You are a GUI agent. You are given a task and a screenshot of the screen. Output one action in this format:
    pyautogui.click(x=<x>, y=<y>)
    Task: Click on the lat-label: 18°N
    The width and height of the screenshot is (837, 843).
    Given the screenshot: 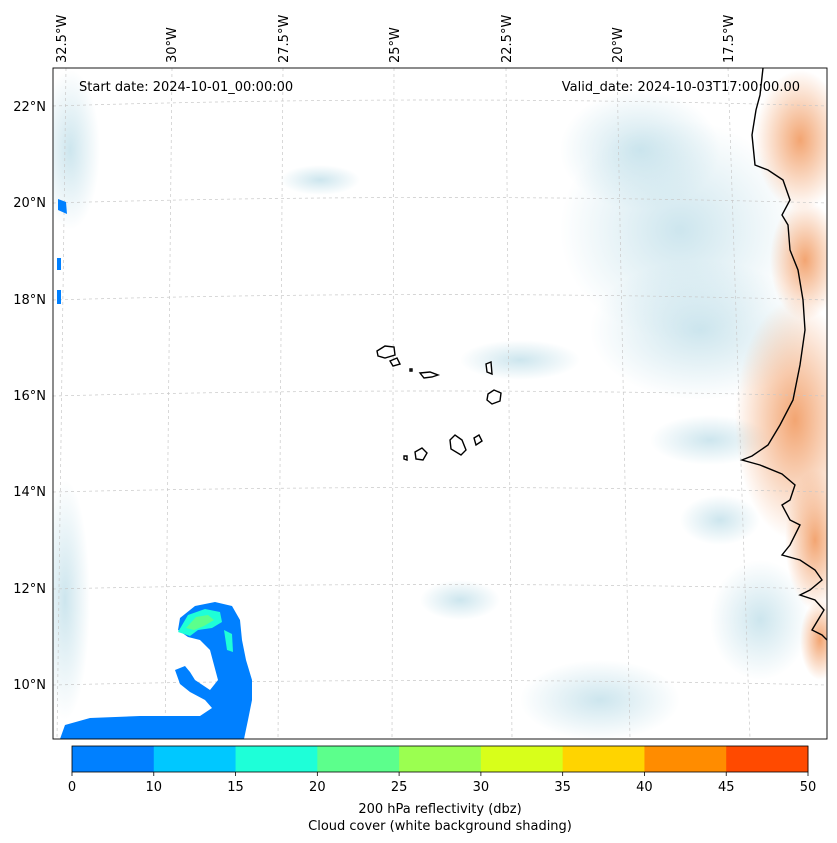 What is the action you would take?
    pyautogui.click(x=29, y=300)
    